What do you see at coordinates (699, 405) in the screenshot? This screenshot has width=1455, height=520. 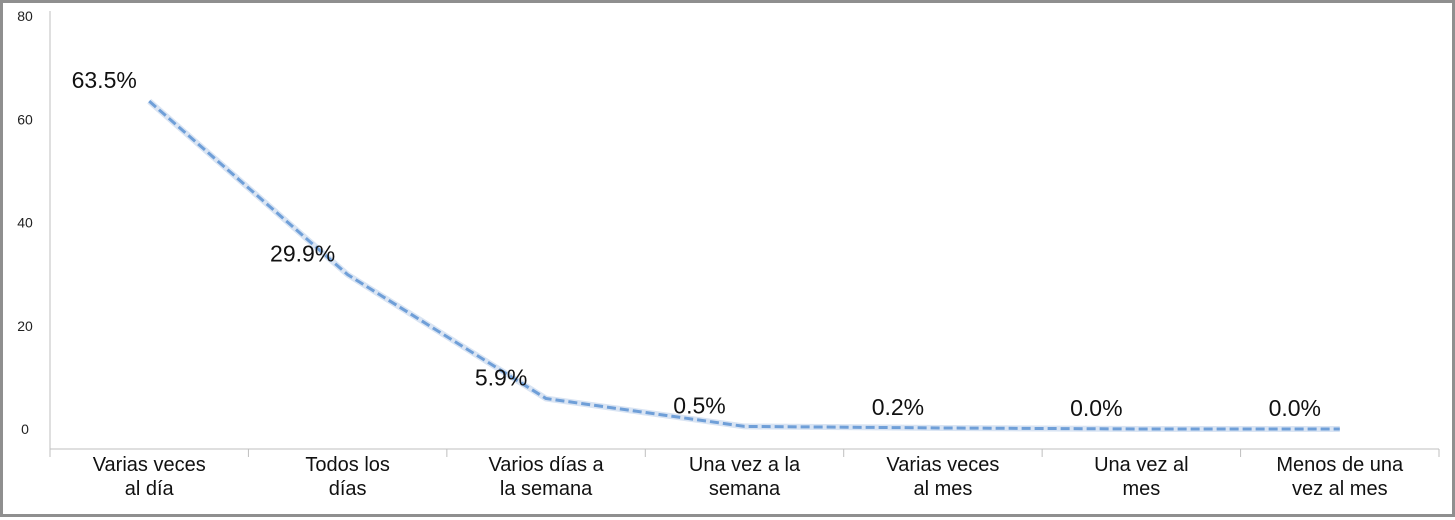 I see `data-label: 0.5%` at bounding box center [699, 405].